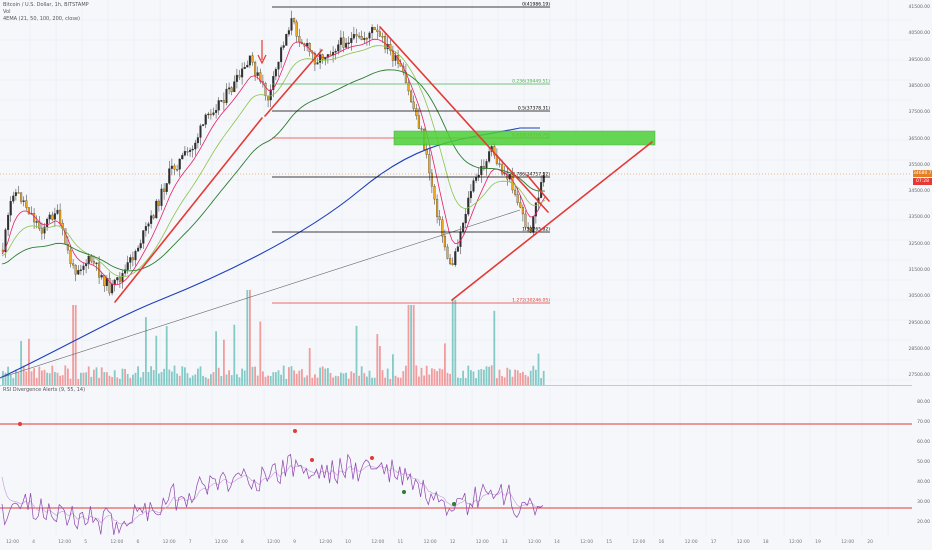 The width and height of the screenshot is (932, 550). I want to click on ema-indicator-label: 4EMA (21, 50, 100, 200, close), so click(41, 19).